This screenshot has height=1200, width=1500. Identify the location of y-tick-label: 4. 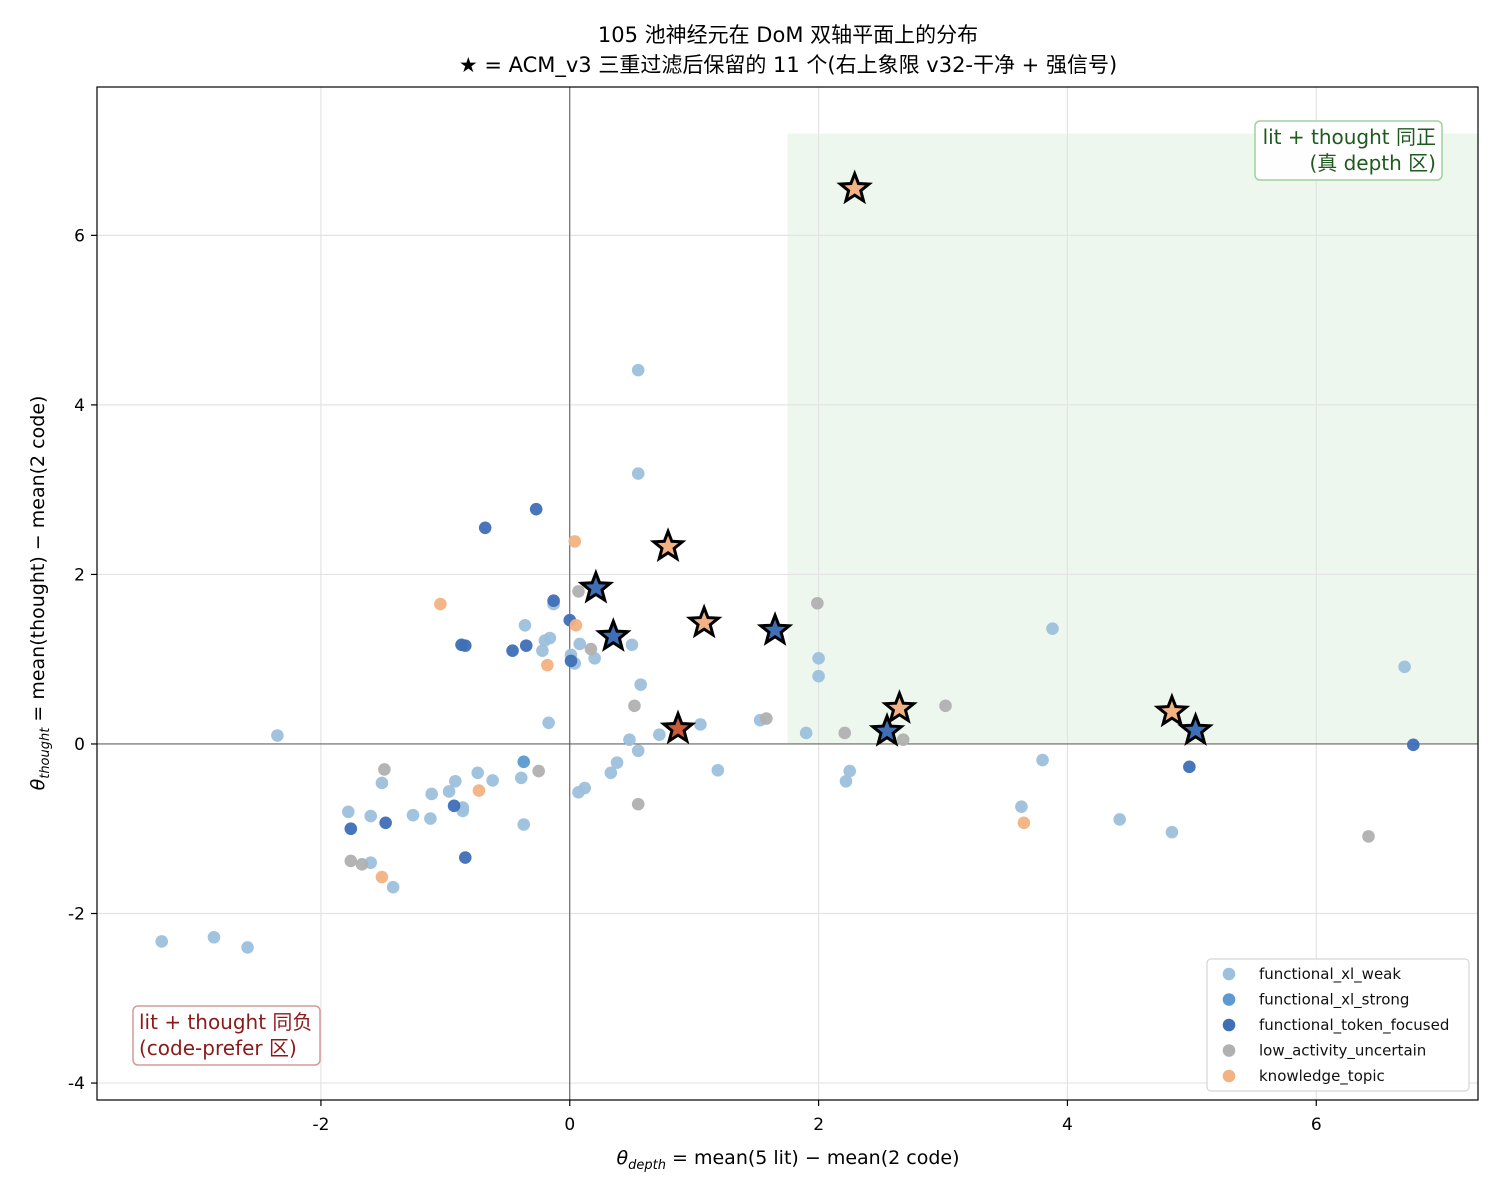
(79, 406).